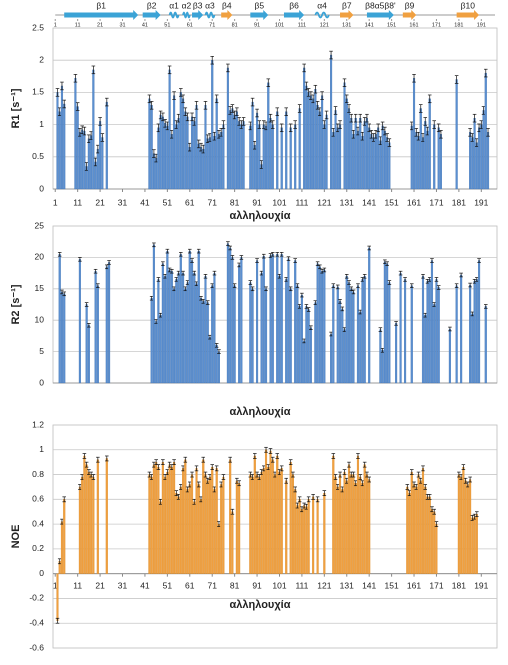  What do you see at coordinates (190, 202) in the screenshot?
I see `x-tick-label: 61` at bounding box center [190, 202].